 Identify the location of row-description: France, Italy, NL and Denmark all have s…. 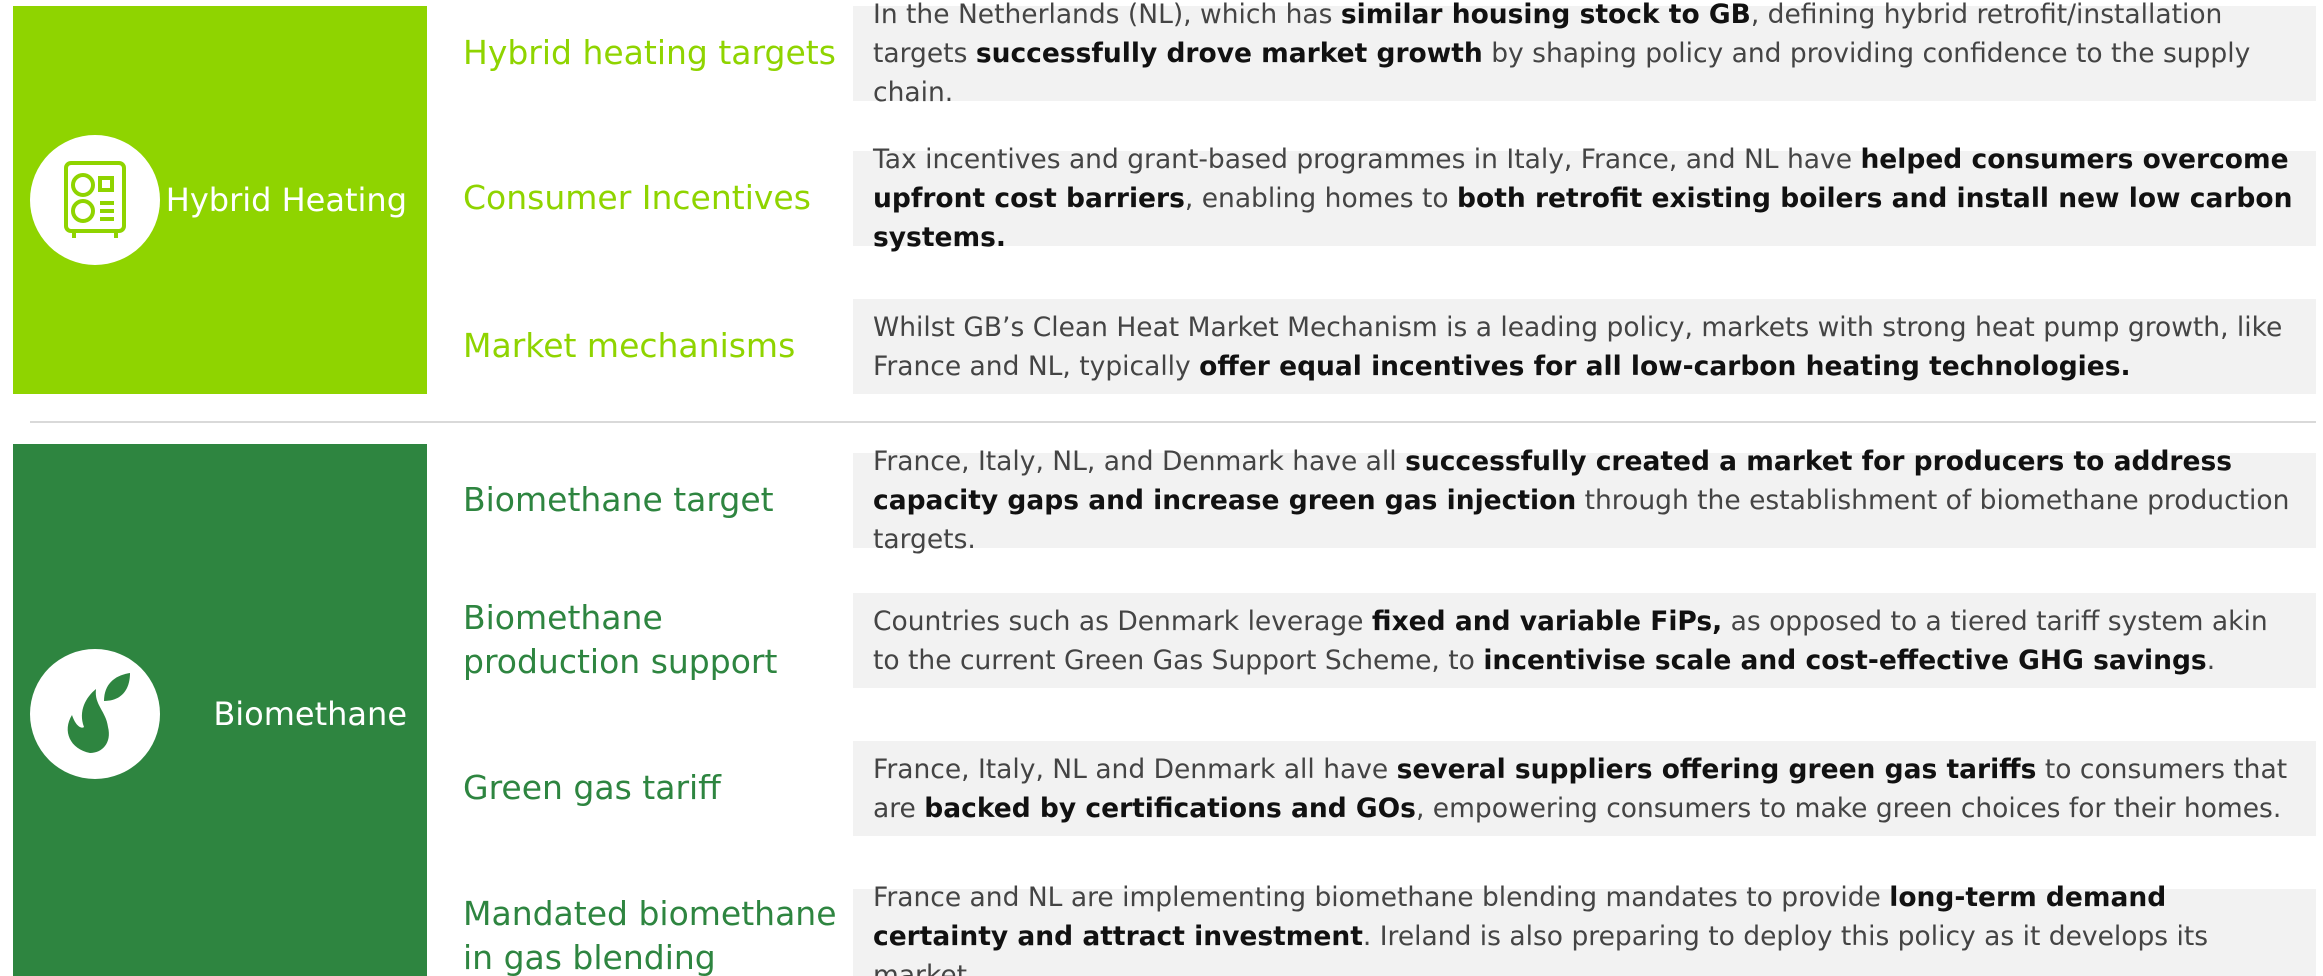
(1584, 788).